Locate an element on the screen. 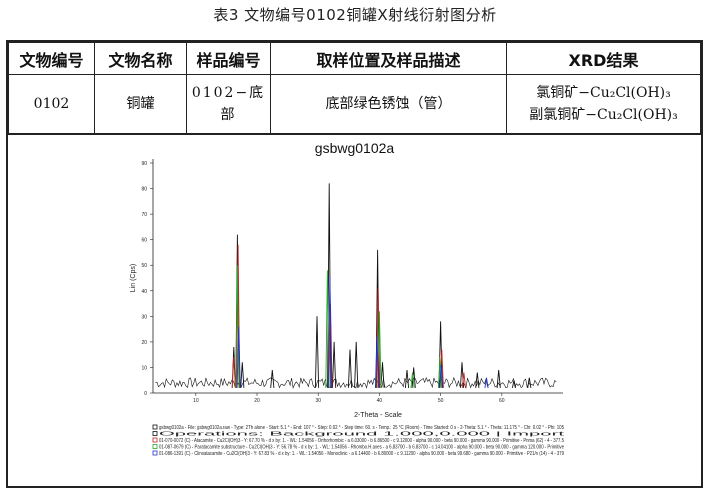 The width and height of the screenshot is (710, 492). table-header-row: 文物编号 文物名称 样品编号 取样位置及样品描述 XRD结果 is located at coordinates (354, 58).